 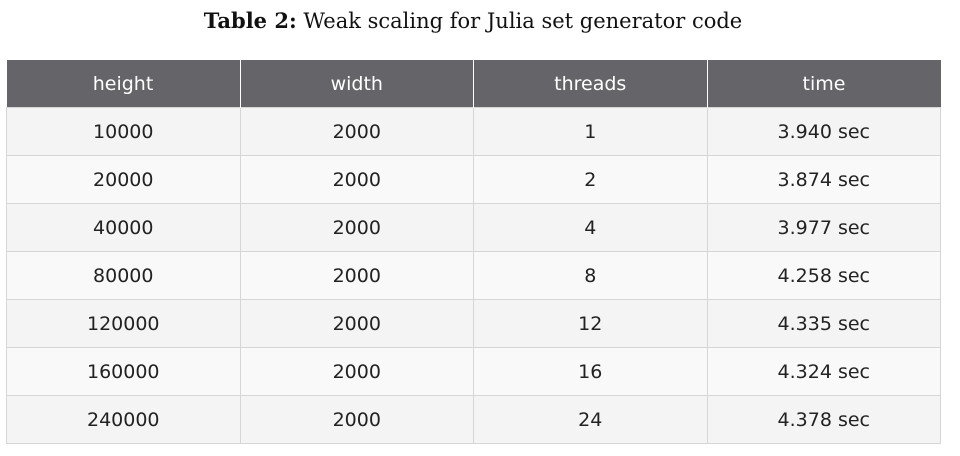 I want to click on table-row: 10000 2000 1 3.940 sec, so click(x=473, y=131).